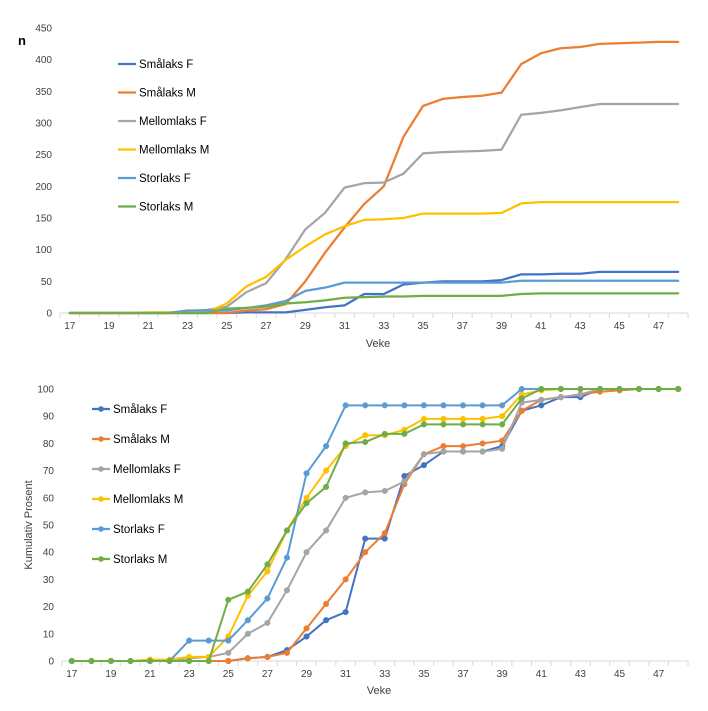 This screenshot has width=708, height=711. I want to click on legend-label: Smålaks M, so click(141, 440).